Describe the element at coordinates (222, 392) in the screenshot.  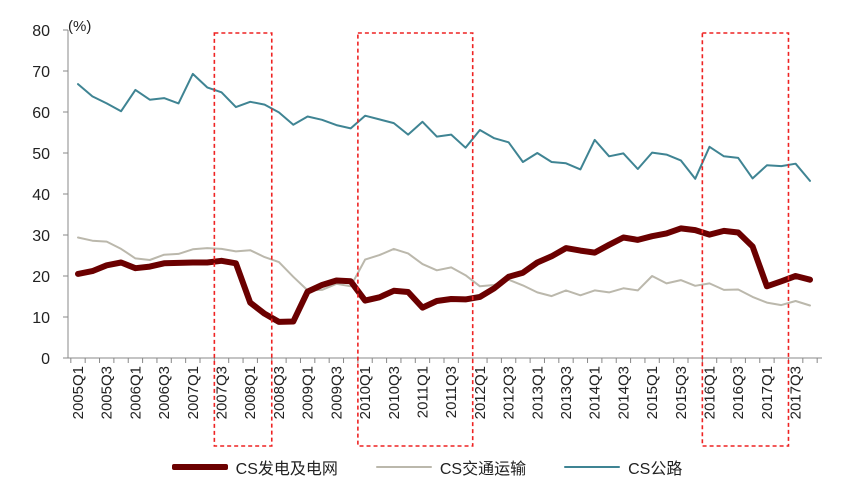
I see `x-tick-label: 2007Q3` at that location.